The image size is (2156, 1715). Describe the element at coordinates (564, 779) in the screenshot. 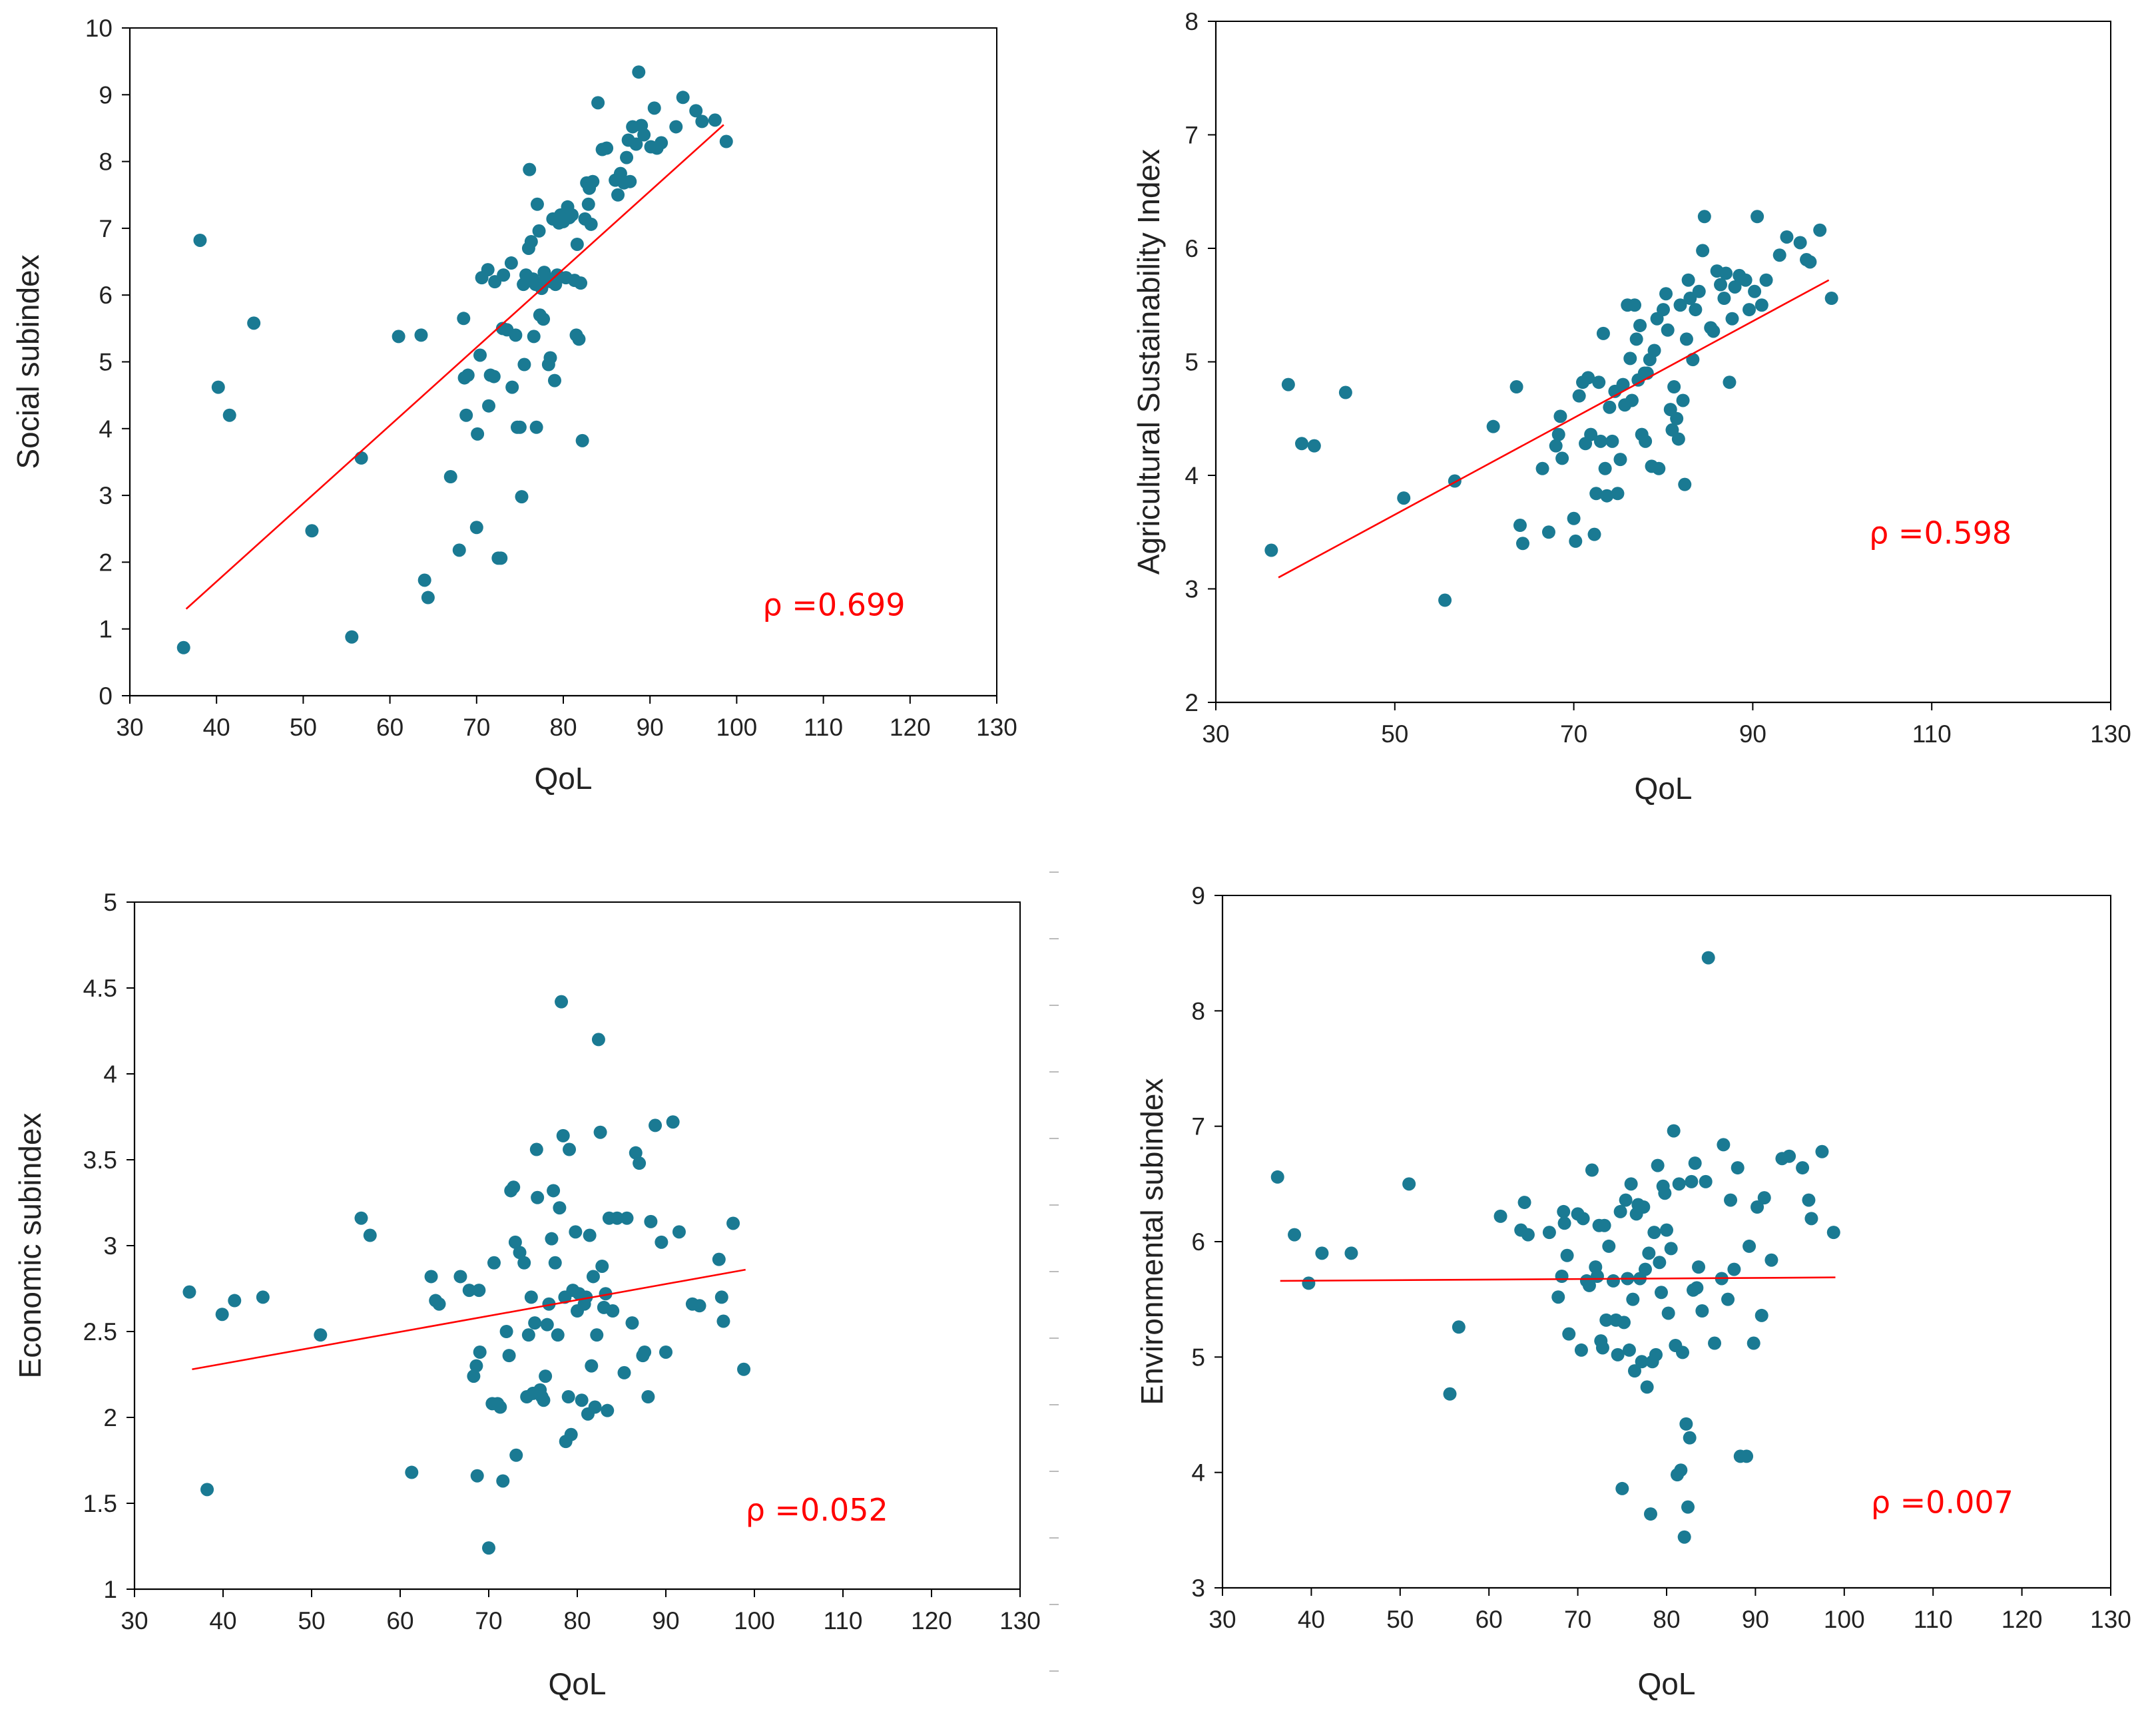

I see `x-axis-label: QoL` at that location.